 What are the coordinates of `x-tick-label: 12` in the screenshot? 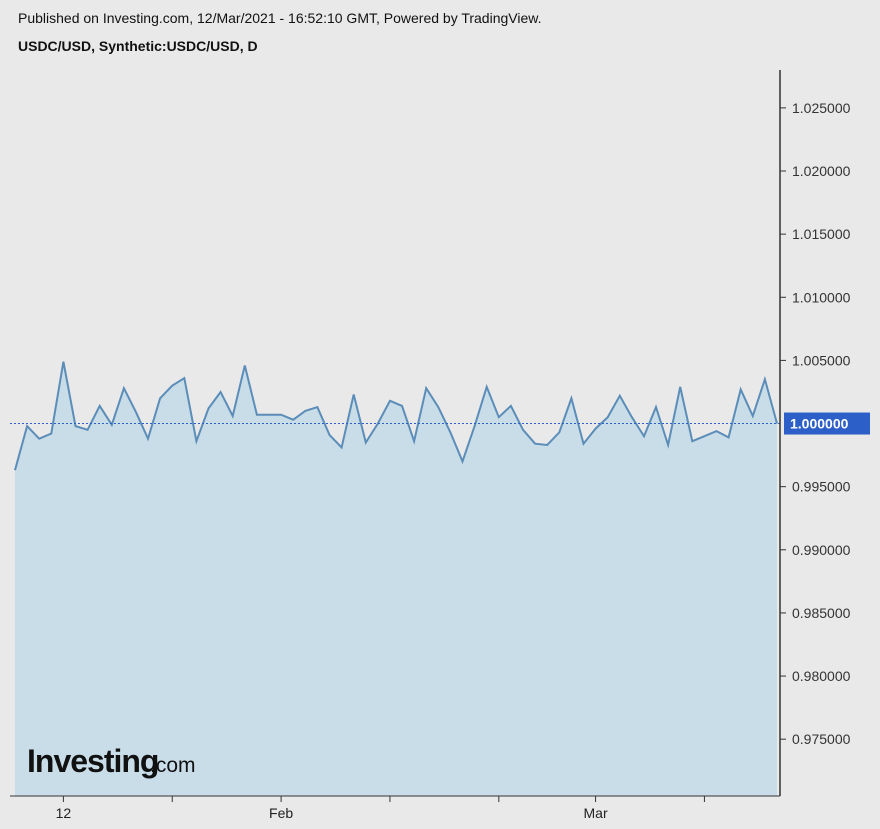 It's located at (64, 813).